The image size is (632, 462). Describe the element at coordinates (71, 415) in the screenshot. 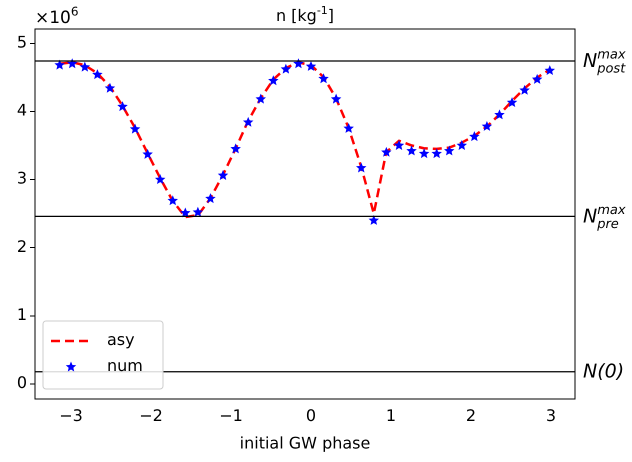

I see `x-tick-label: −3` at that location.